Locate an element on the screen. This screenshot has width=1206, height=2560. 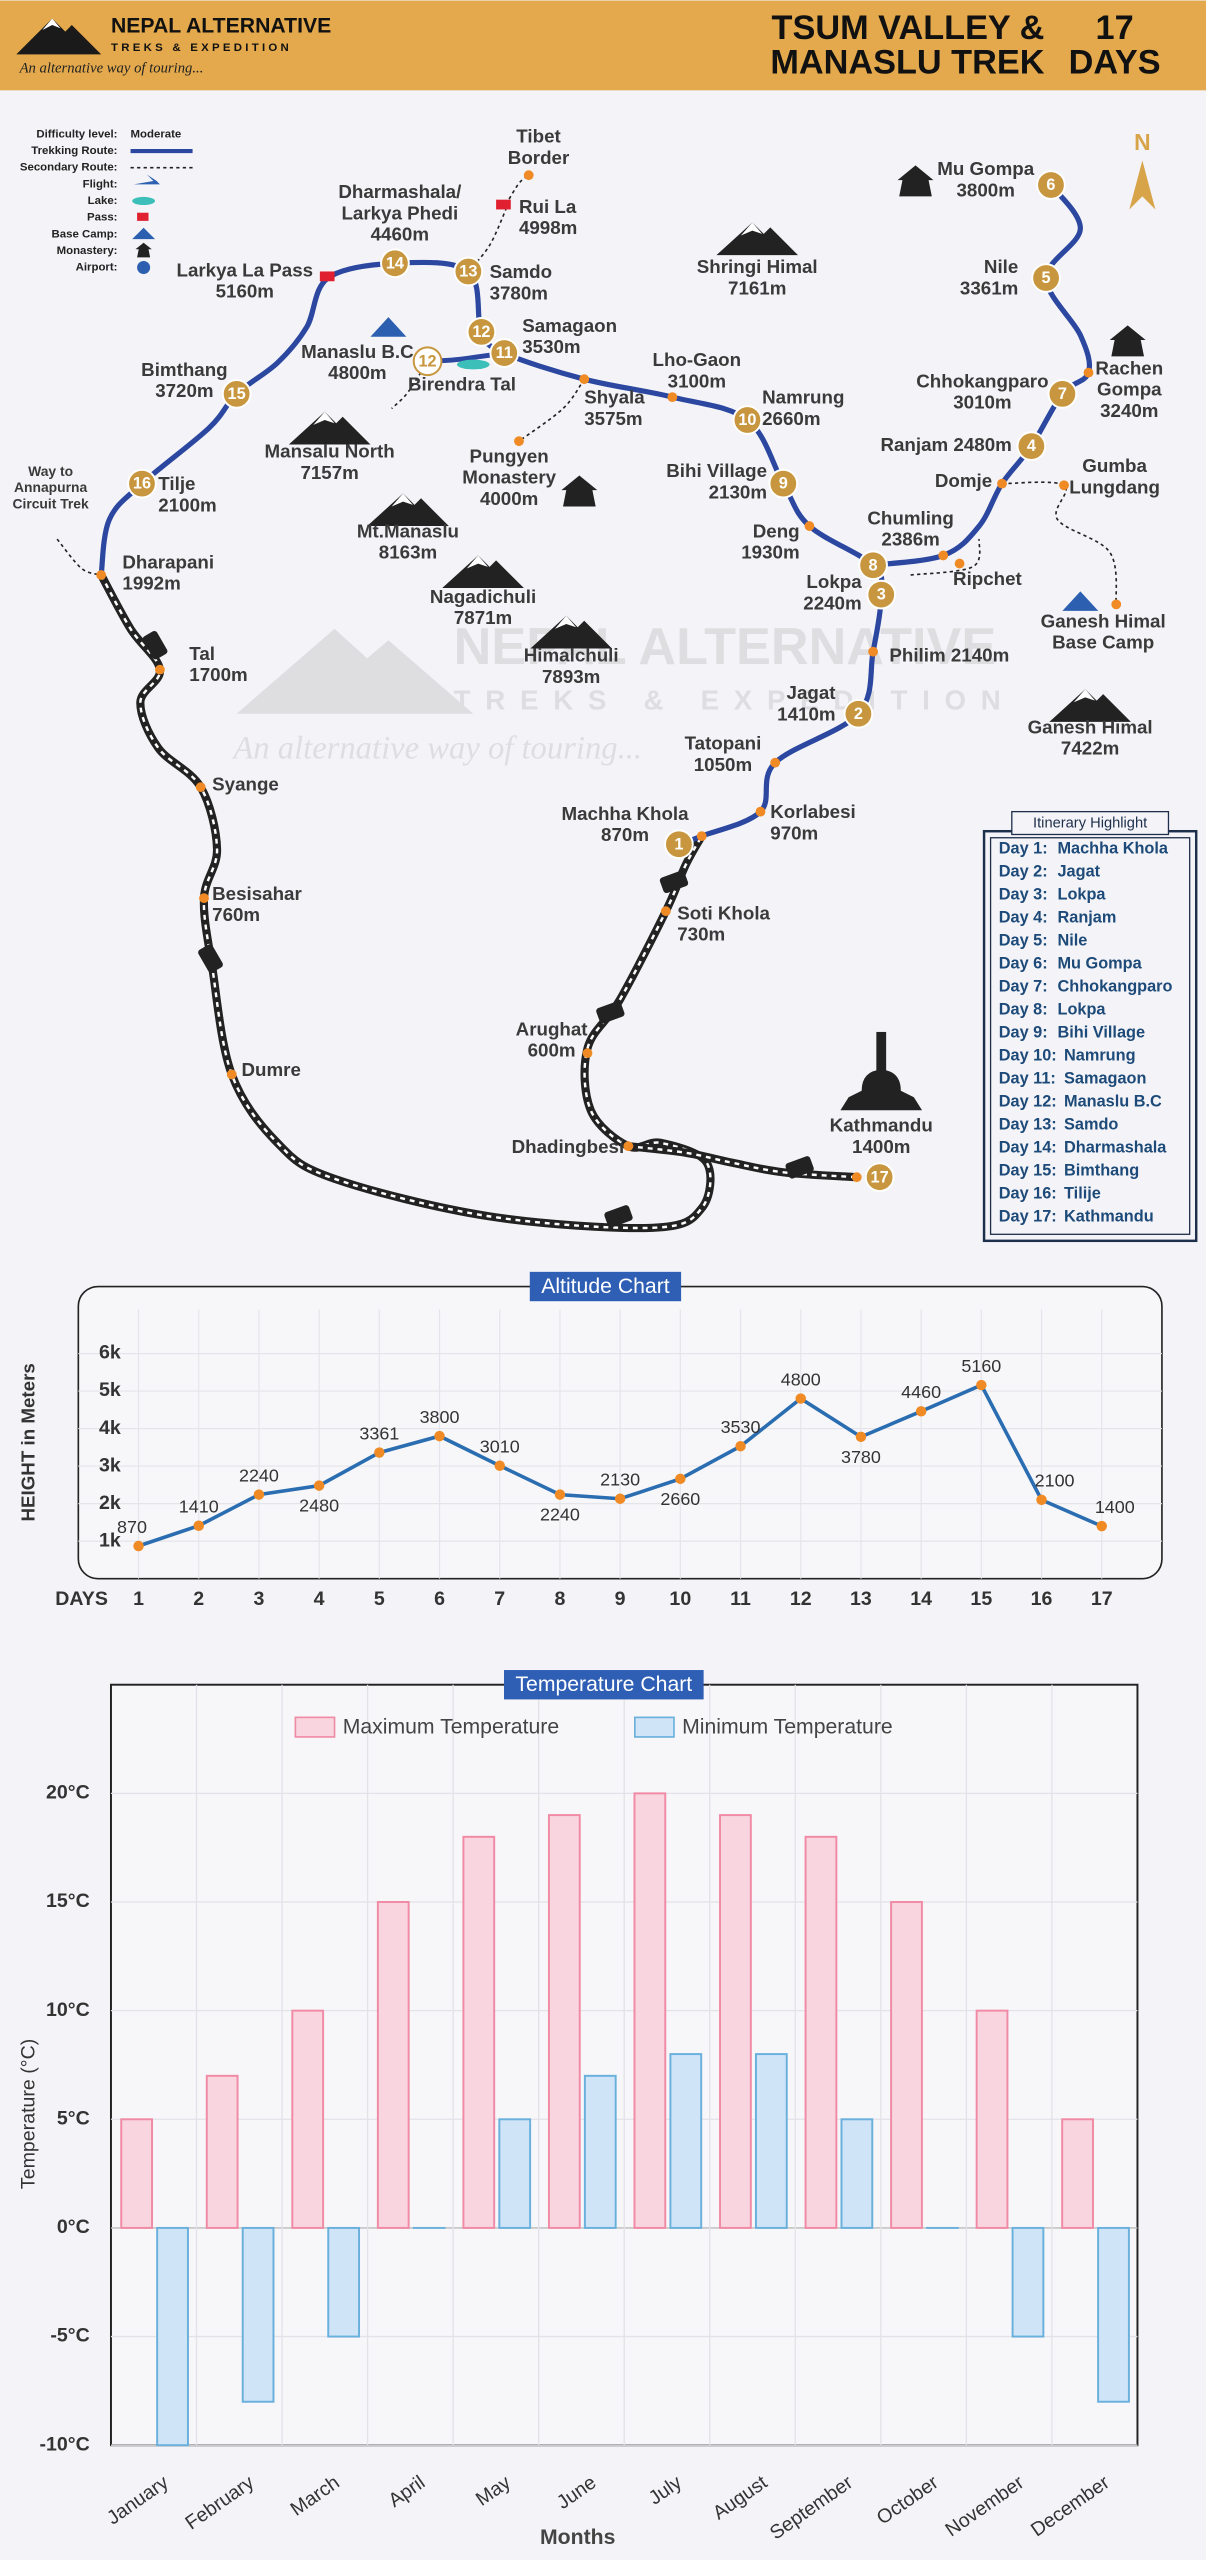
chart-title: Altitude Chart is located at coordinates (605, 1286).